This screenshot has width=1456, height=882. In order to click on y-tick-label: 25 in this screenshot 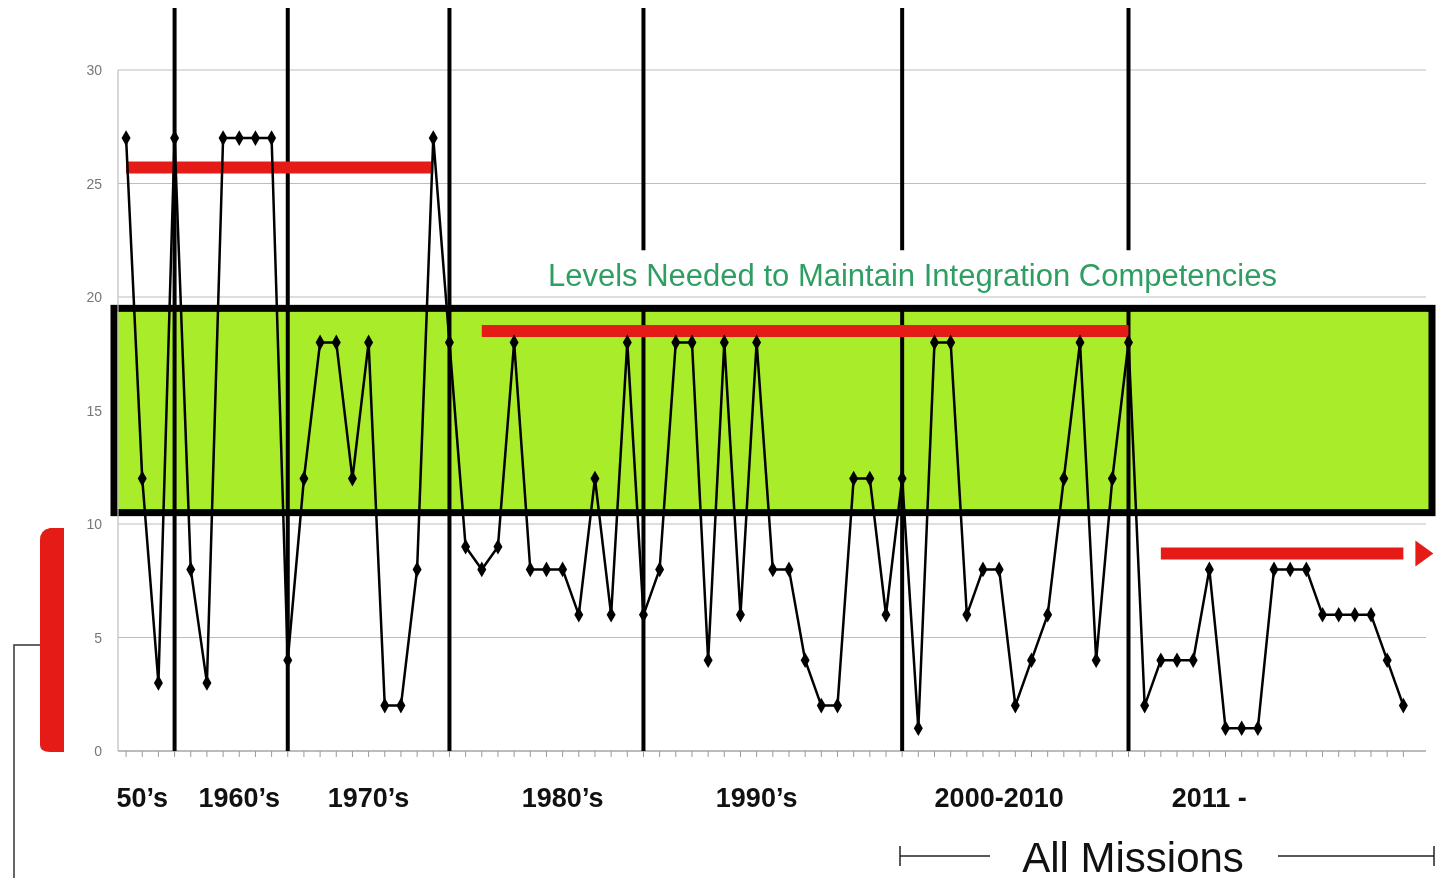, I will do `click(94, 183)`.